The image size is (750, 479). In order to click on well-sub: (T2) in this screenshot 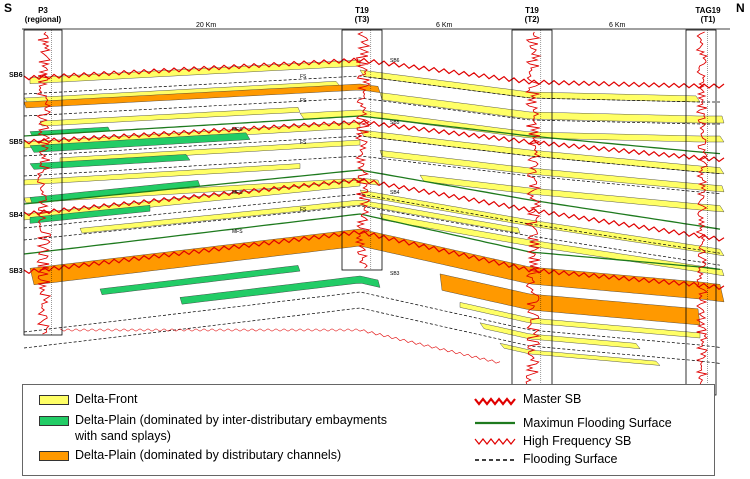, I will do `click(532, 19)`.